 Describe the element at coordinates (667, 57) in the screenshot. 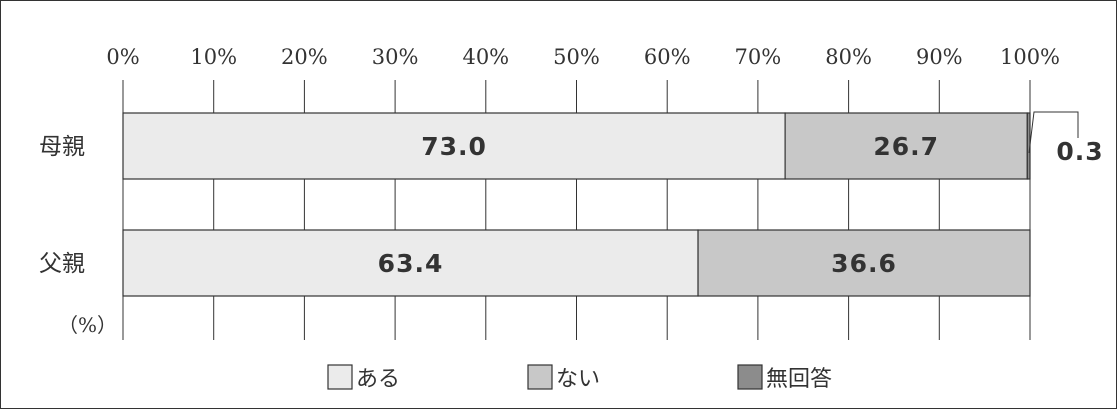

I see `x-tick-label: 60%` at that location.